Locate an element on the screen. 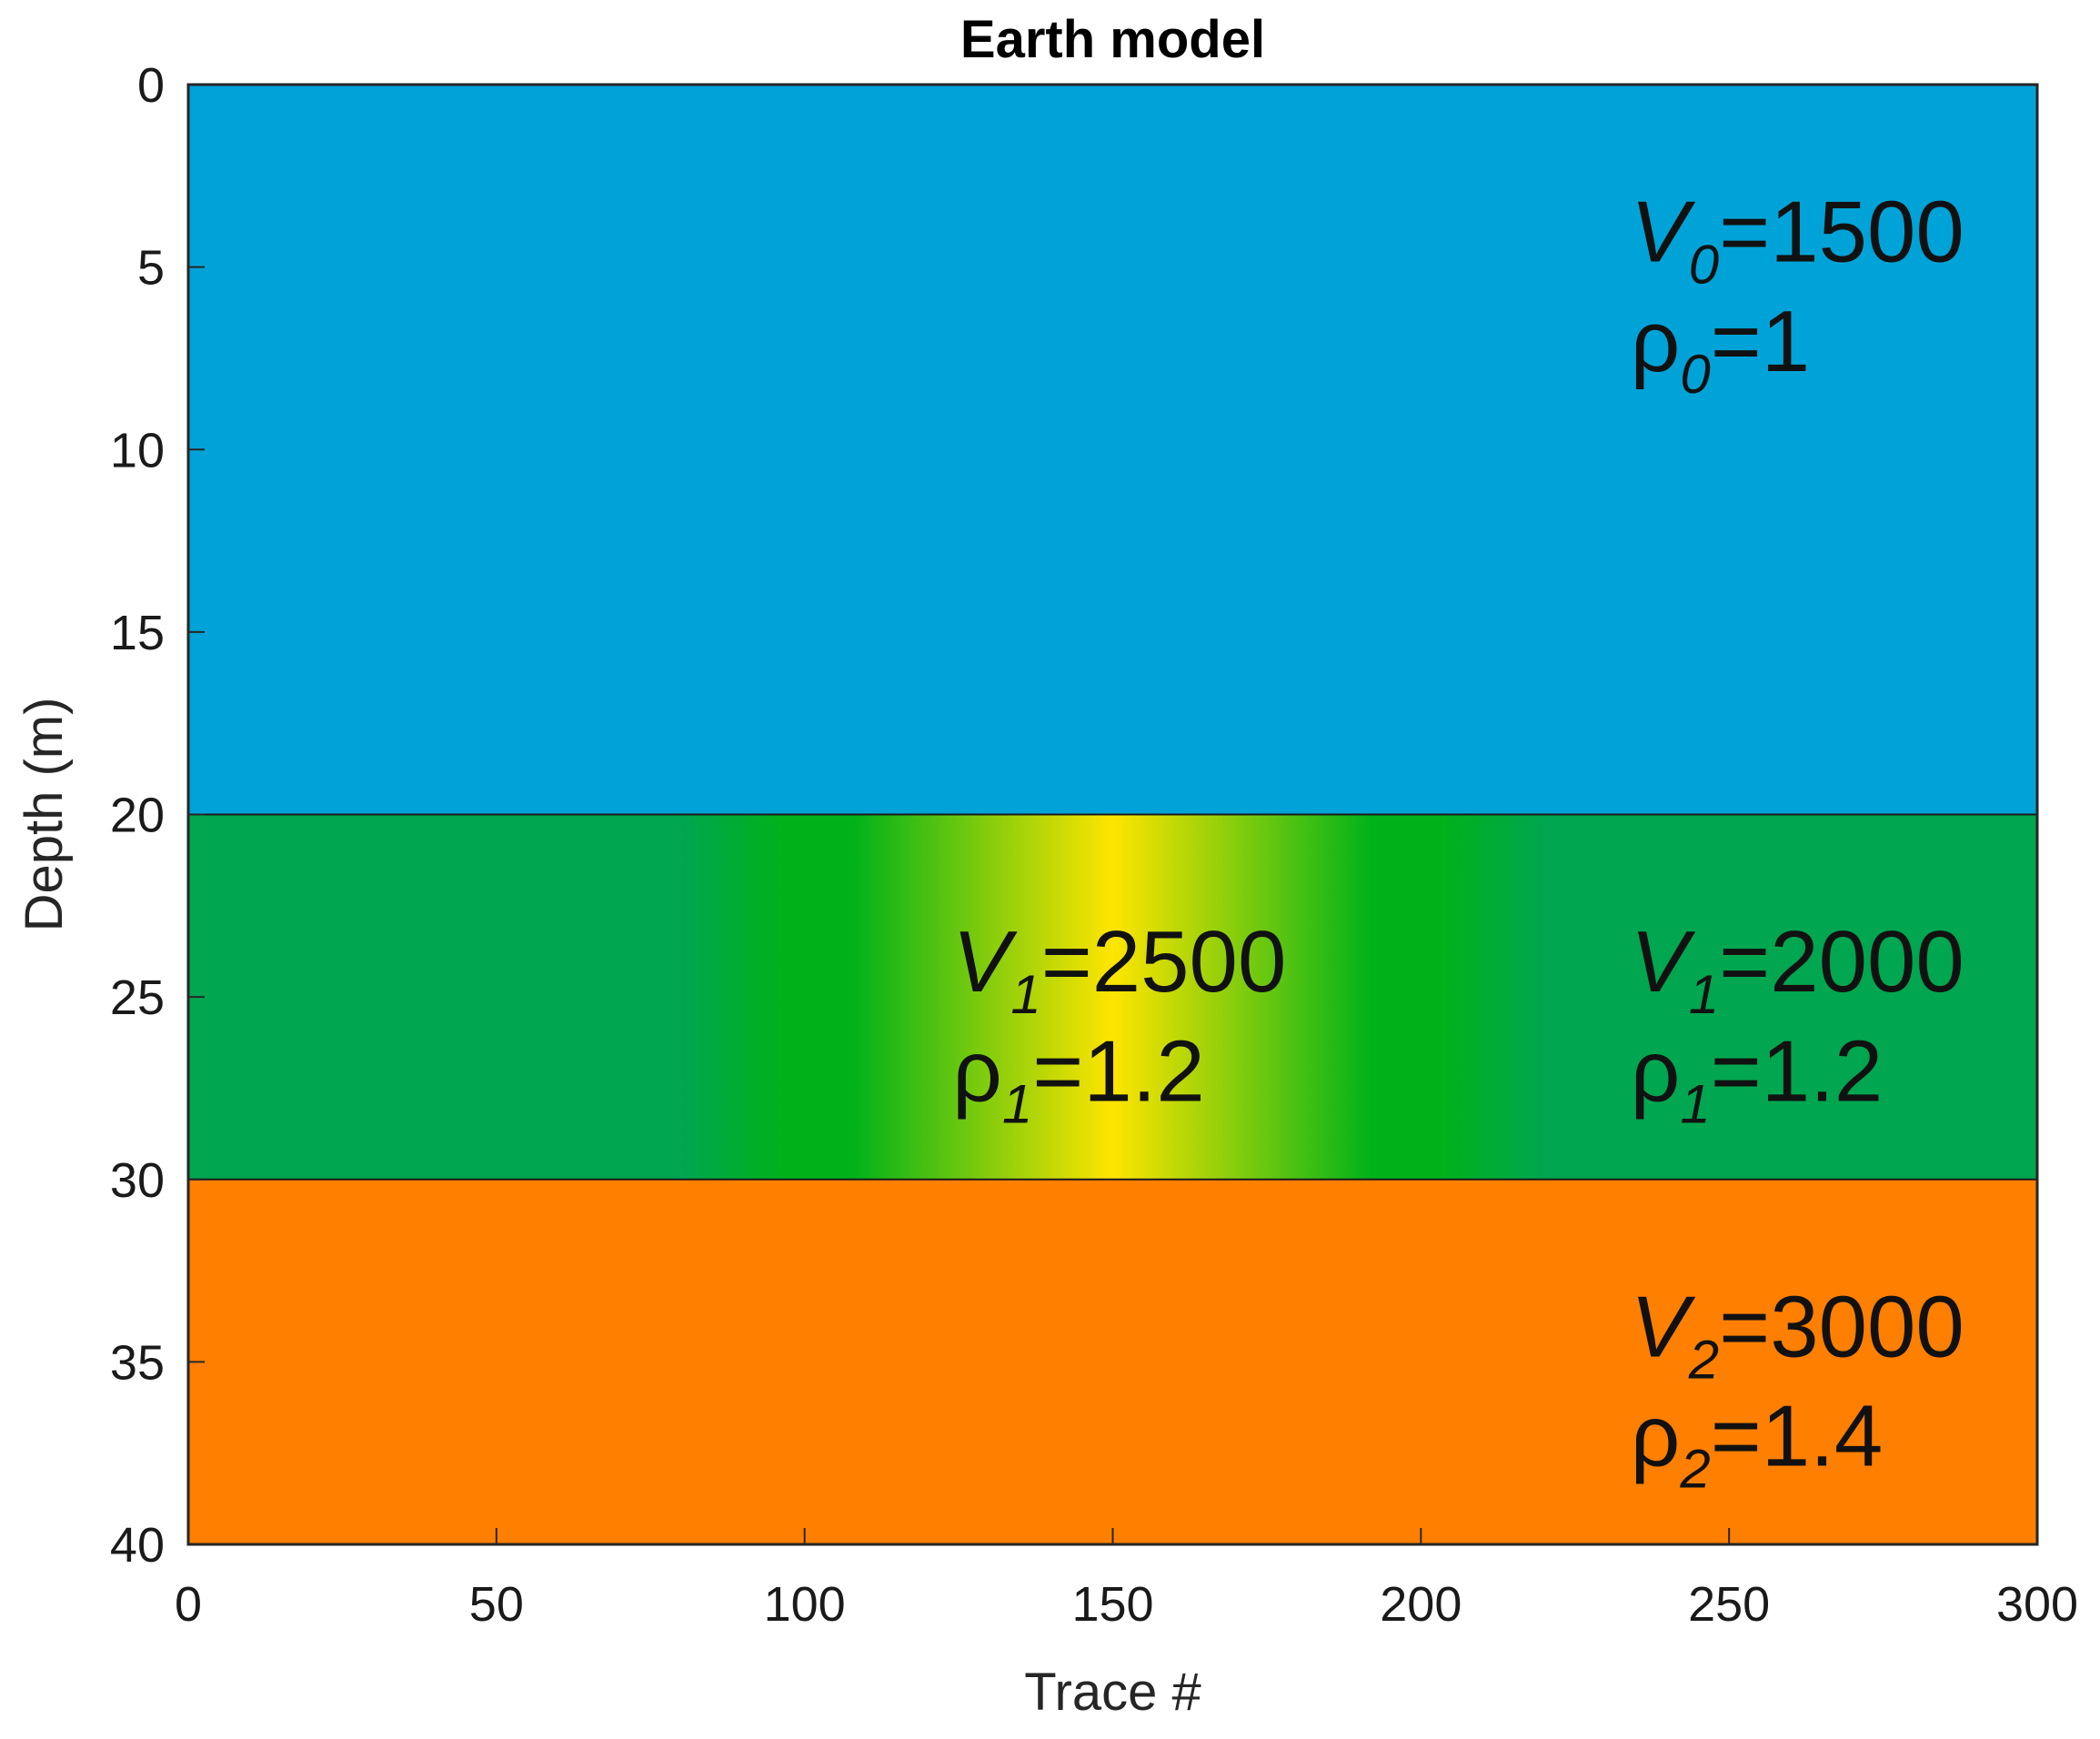  velocity-anomaly is located at coordinates (1112, 997).